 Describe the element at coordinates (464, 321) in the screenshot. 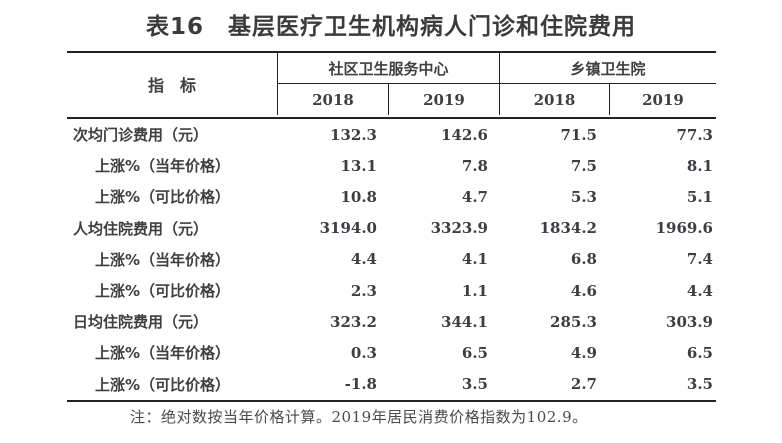

I see `value-cell: 344.1` at that location.